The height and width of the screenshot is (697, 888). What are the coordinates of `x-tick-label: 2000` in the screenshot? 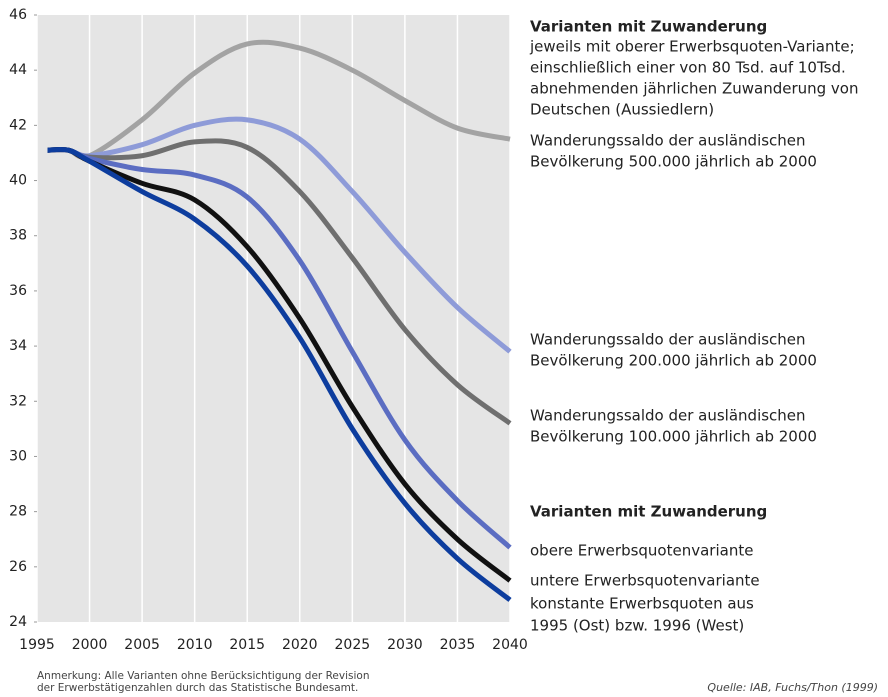 It's located at (90, 645).